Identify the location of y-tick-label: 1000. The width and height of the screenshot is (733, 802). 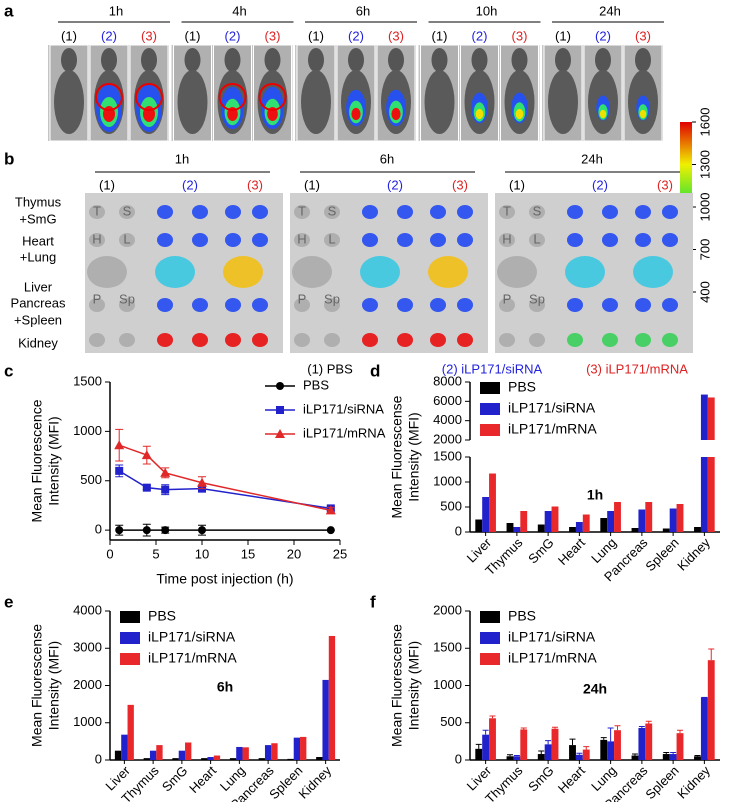
(87, 721).